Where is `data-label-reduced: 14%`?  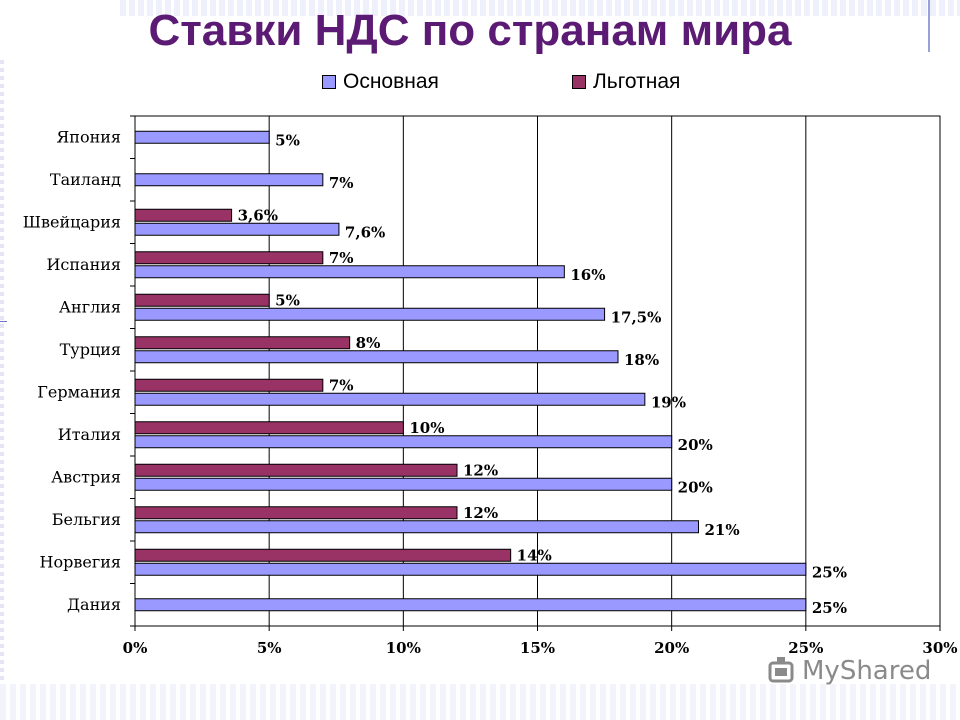 data-label-reduced: 14% is located at coordinates (534, 555).